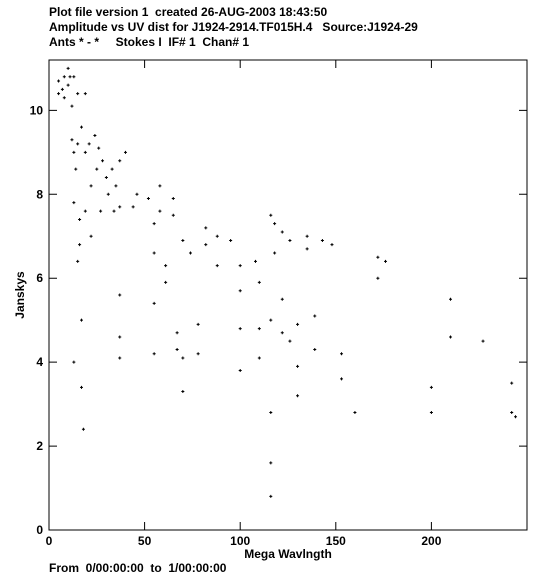  What do you see at coordinates (288, 554) in the screenshot?
I see `x-axis-label: Mega Wavlngth` at bounding box center [288, 554].